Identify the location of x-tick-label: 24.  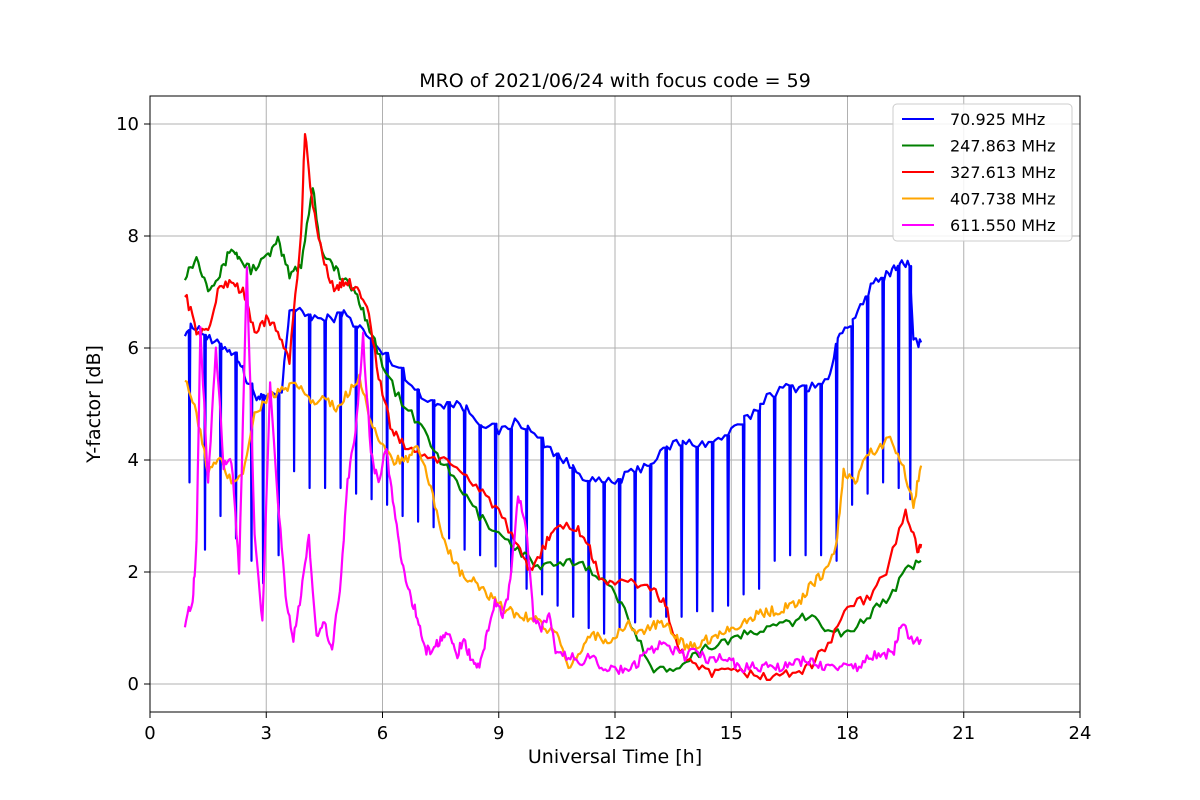
(1080, 733).